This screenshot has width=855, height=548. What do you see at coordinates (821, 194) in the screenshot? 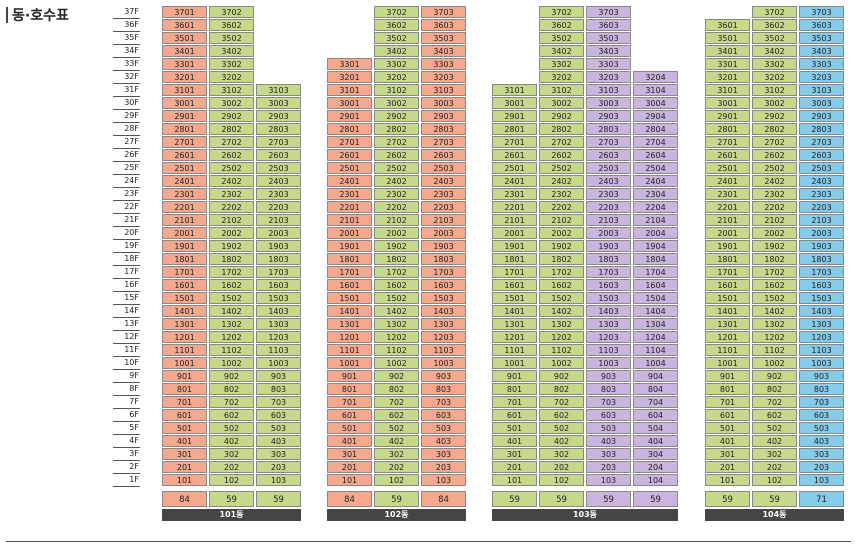
I see `unit-cell: 2303` at bounding box center [821, 194].